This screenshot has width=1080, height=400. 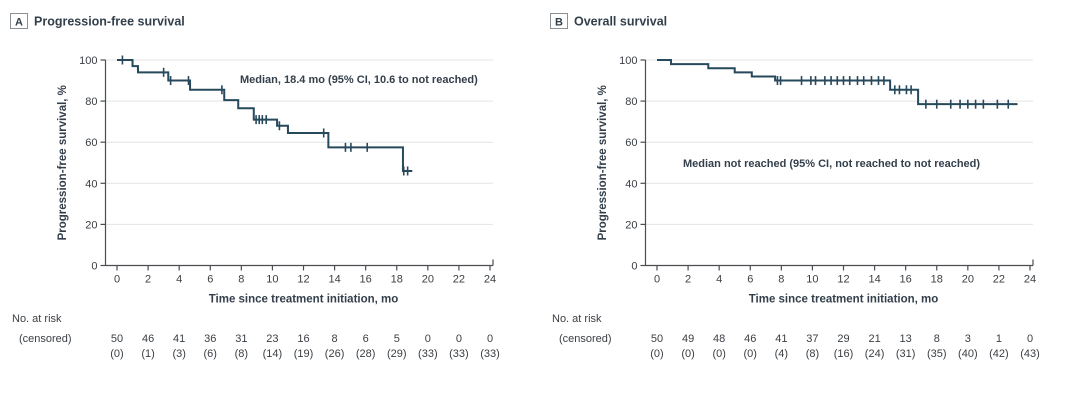 What do you see at coordinates (844, 354) in the screenshot?
I see `censored-count: (16)` at bounding box center [844, 354].